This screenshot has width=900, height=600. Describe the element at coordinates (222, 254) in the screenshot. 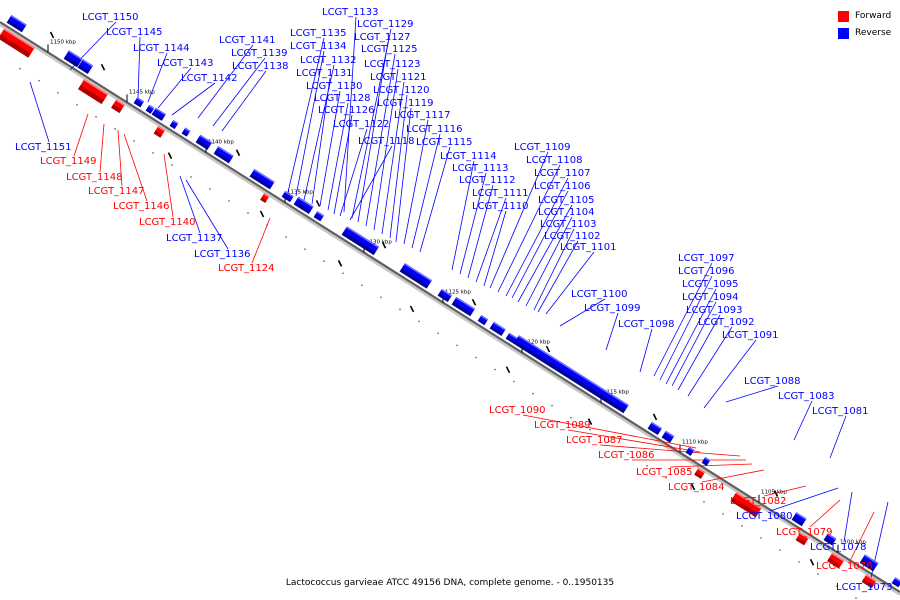

I see `gene-label: LCGT_1136` at that location.